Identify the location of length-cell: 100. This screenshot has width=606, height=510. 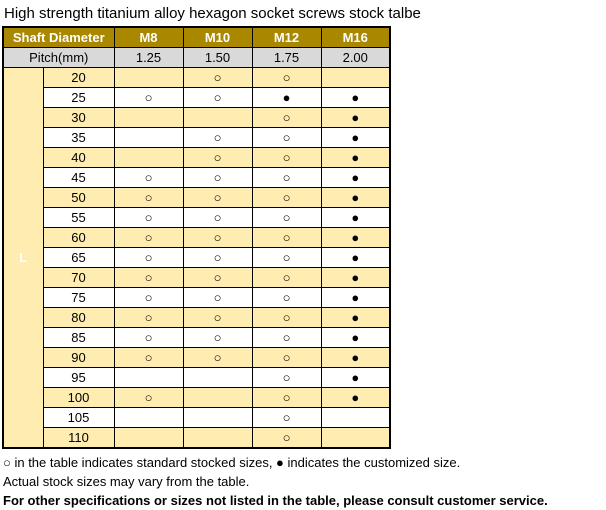
(78, 397).